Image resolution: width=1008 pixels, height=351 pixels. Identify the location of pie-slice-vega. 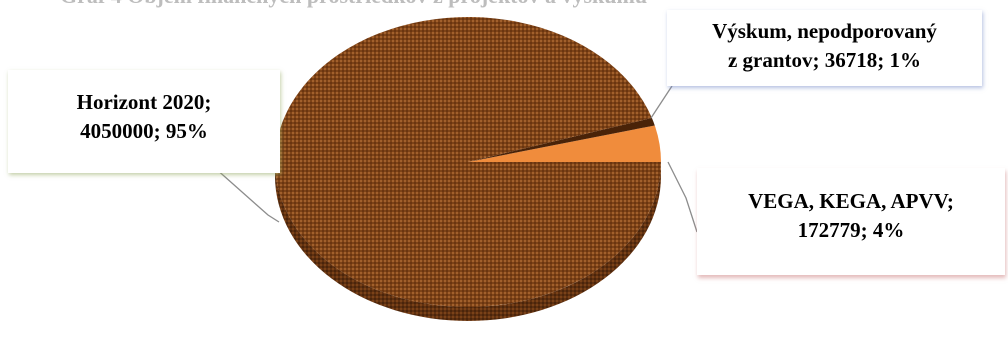
(564, 143).